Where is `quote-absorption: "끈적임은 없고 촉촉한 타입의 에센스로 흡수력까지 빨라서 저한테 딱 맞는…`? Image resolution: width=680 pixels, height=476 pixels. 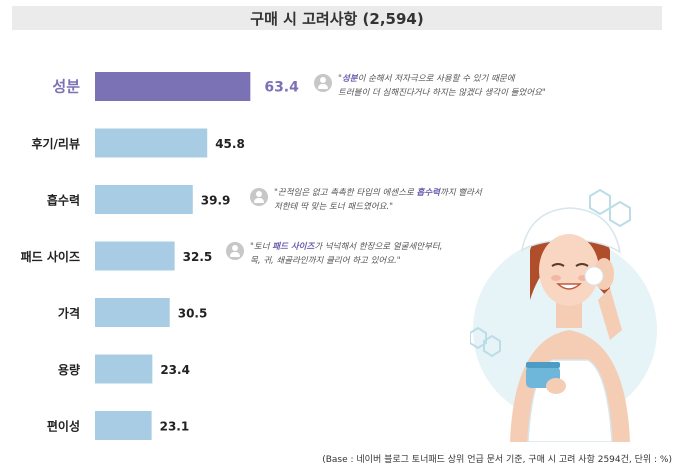 quote-absorption: "끈적임은 없고 촉촉한 타입의 에센스로 흡수력까지 빨라서 저한테 딱 맞는… is located at coordinates (366, 200).